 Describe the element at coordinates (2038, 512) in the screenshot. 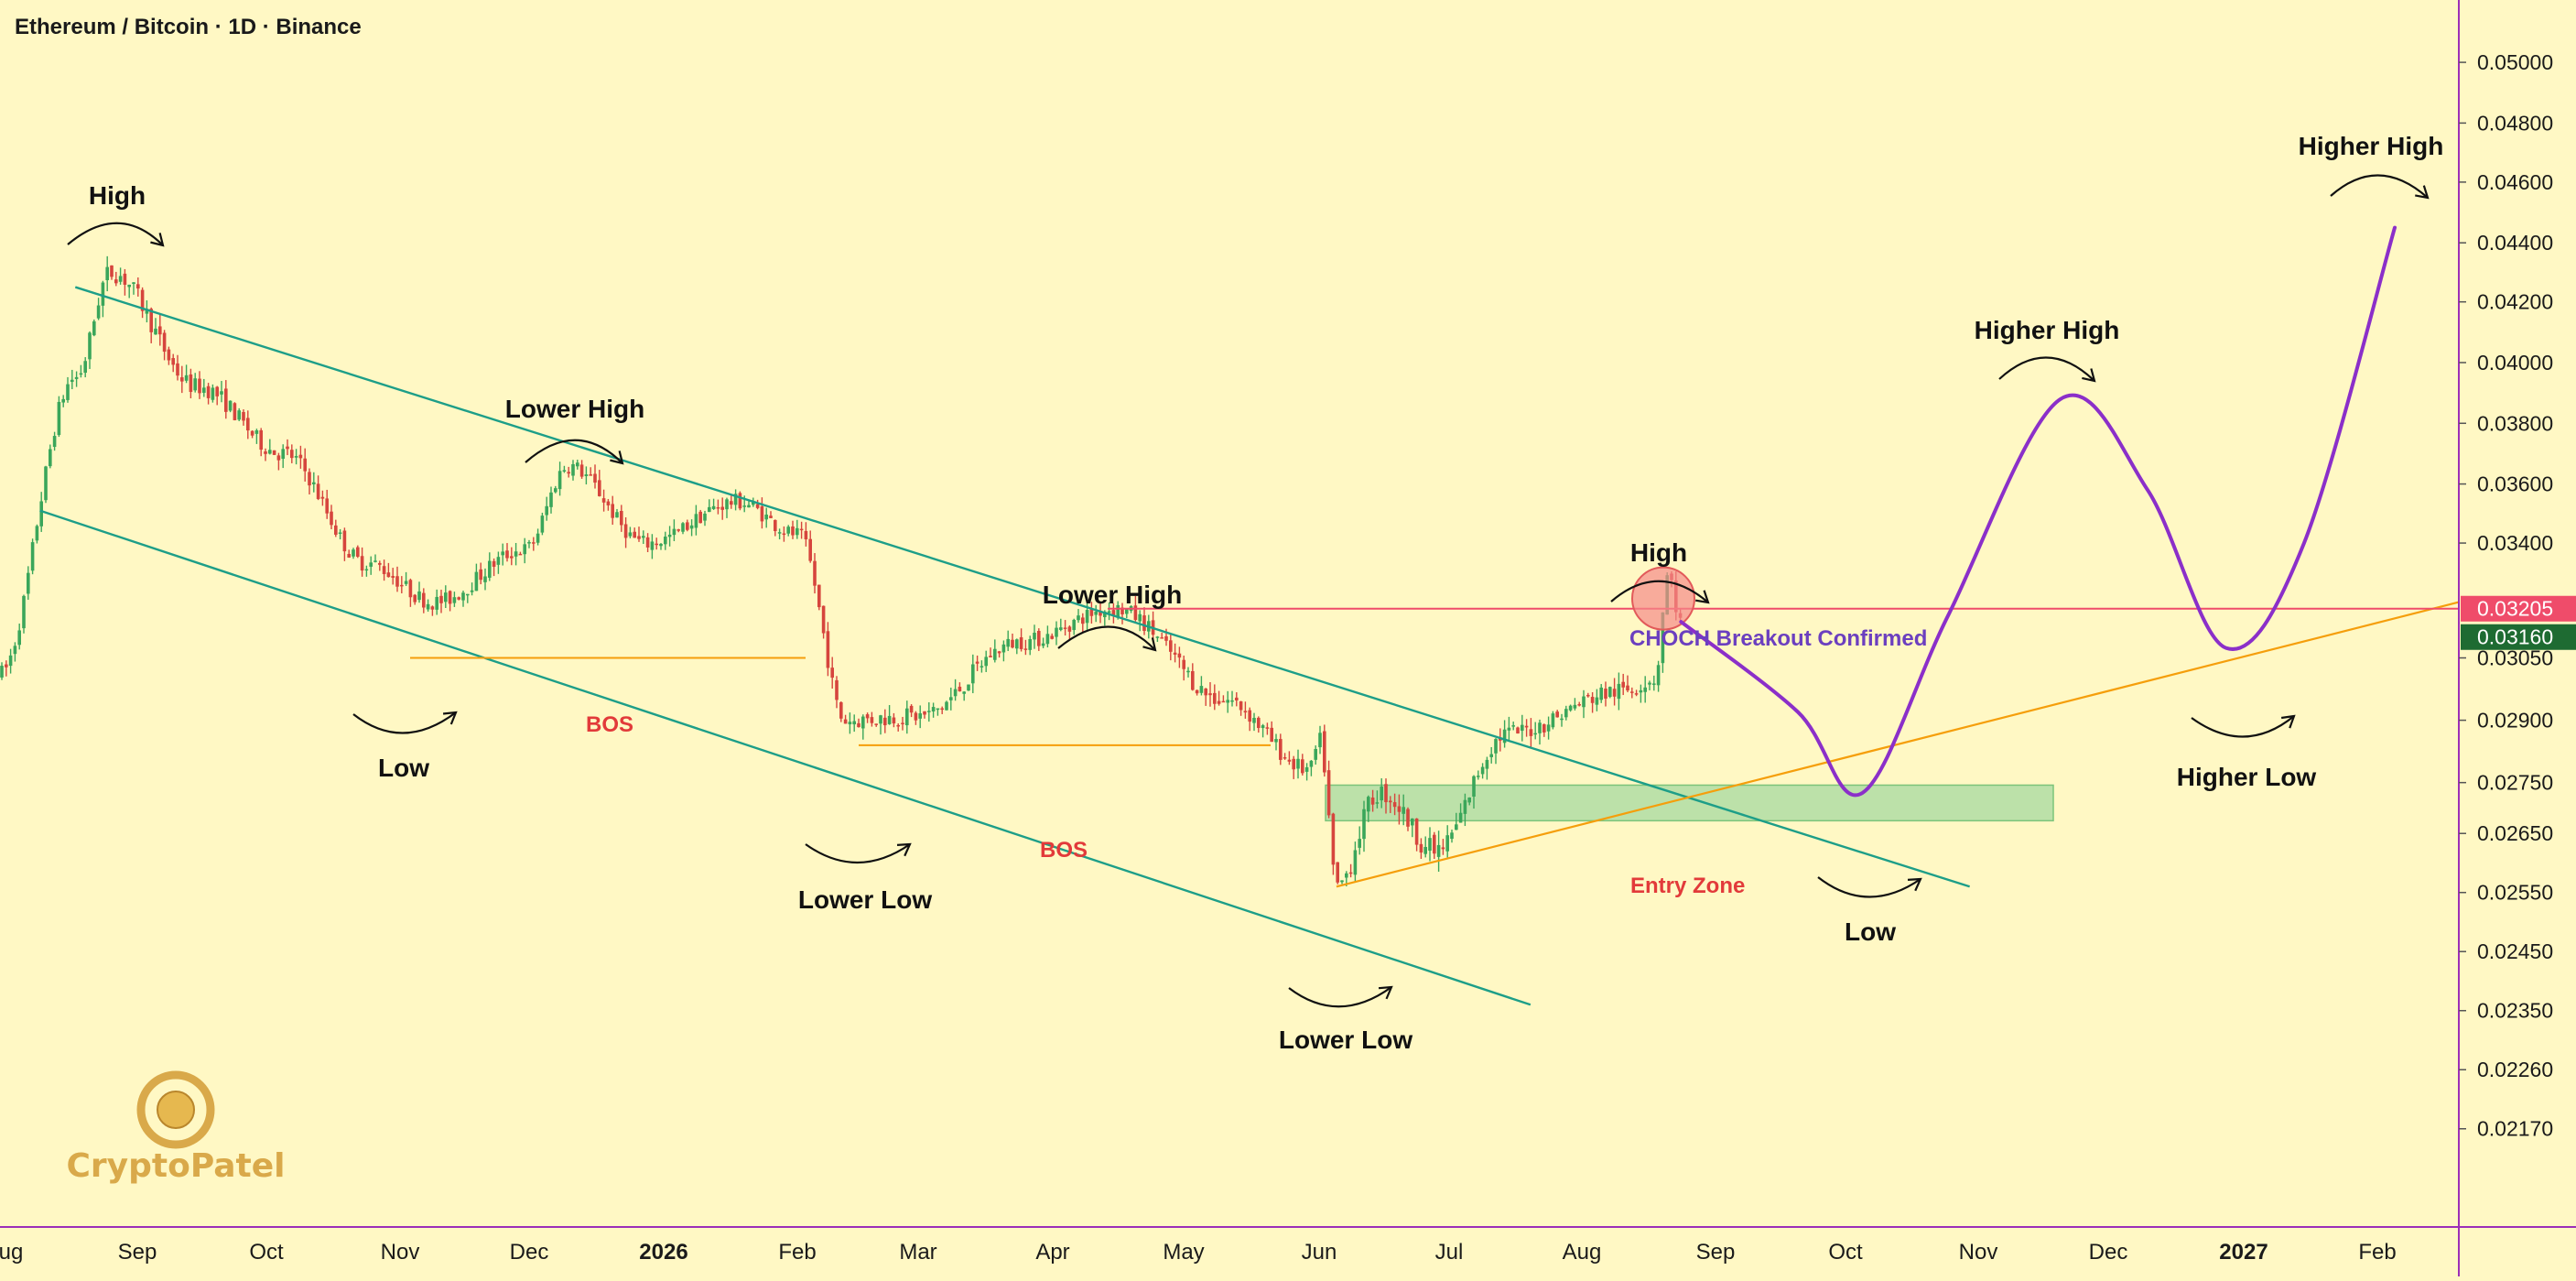

I see `projection-path` at that location.